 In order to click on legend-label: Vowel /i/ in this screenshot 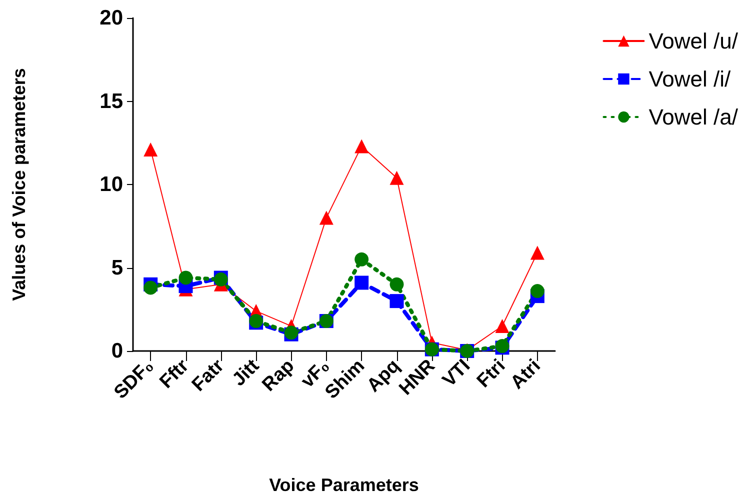, I will do `click(690, 79)`.